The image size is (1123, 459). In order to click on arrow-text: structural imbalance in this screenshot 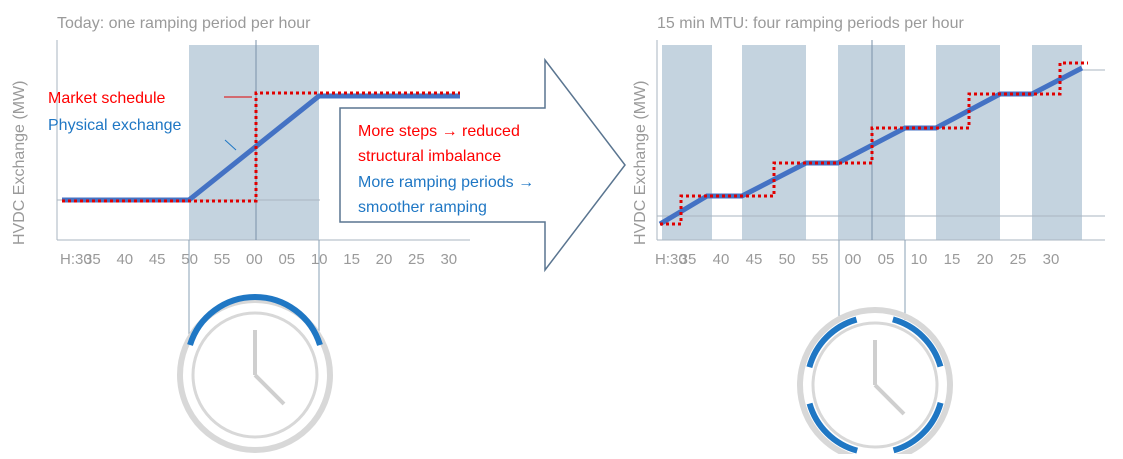, I will do `click(429, 156)`.